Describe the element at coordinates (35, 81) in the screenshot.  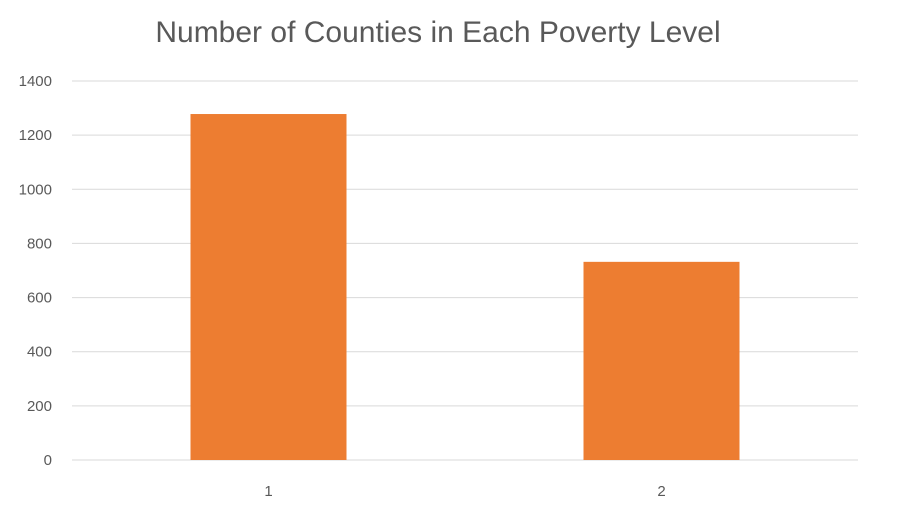
I see `y-tick-label: 1400` at that location.